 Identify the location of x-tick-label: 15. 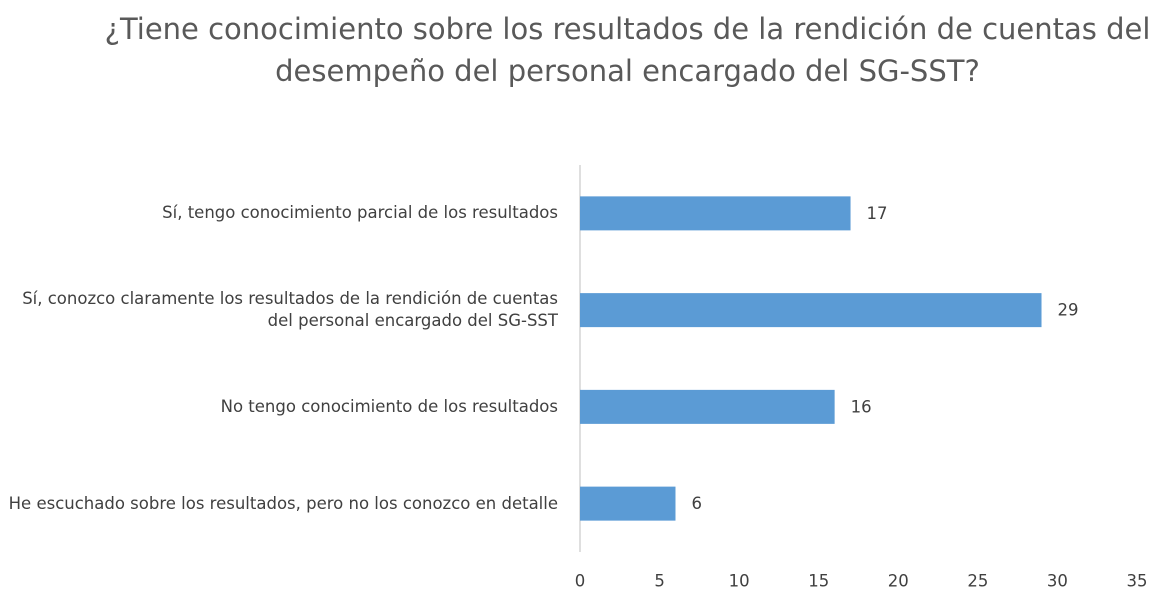
(818, 581).